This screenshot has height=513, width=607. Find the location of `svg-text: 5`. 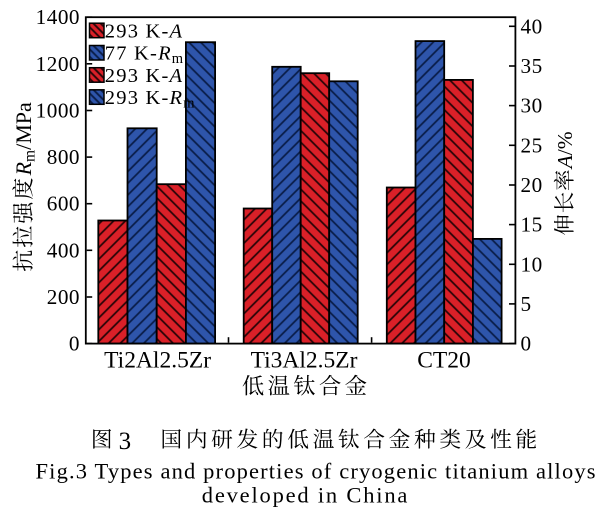

svg-text: 5 is located at coordinates (526, 304).